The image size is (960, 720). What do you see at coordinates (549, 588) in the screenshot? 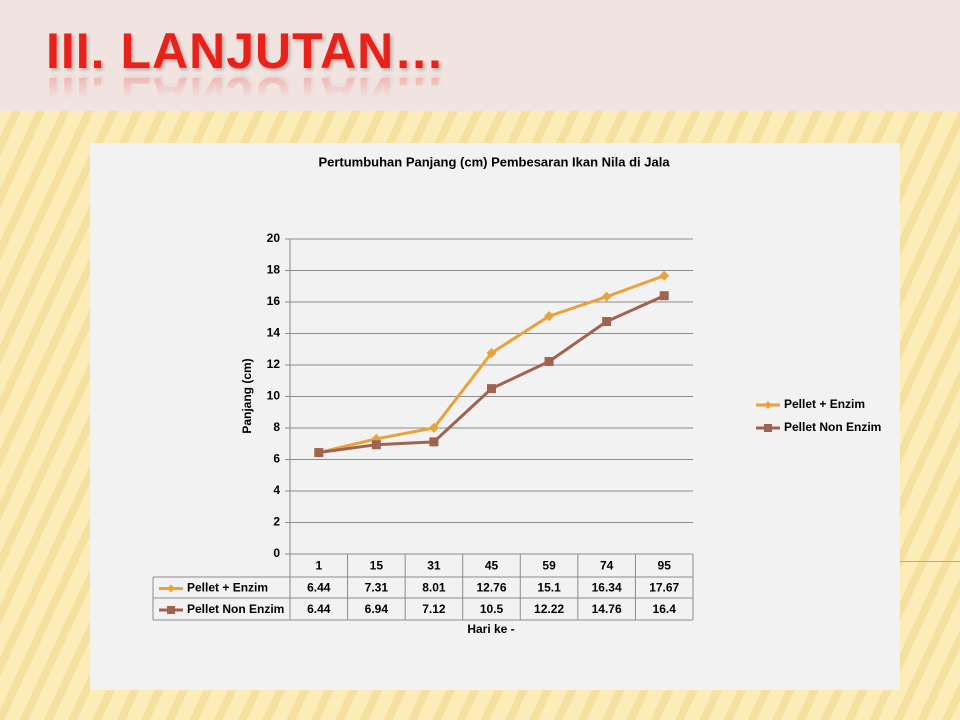
I see `data-label: 15.1` at bounding box center [549, 588].